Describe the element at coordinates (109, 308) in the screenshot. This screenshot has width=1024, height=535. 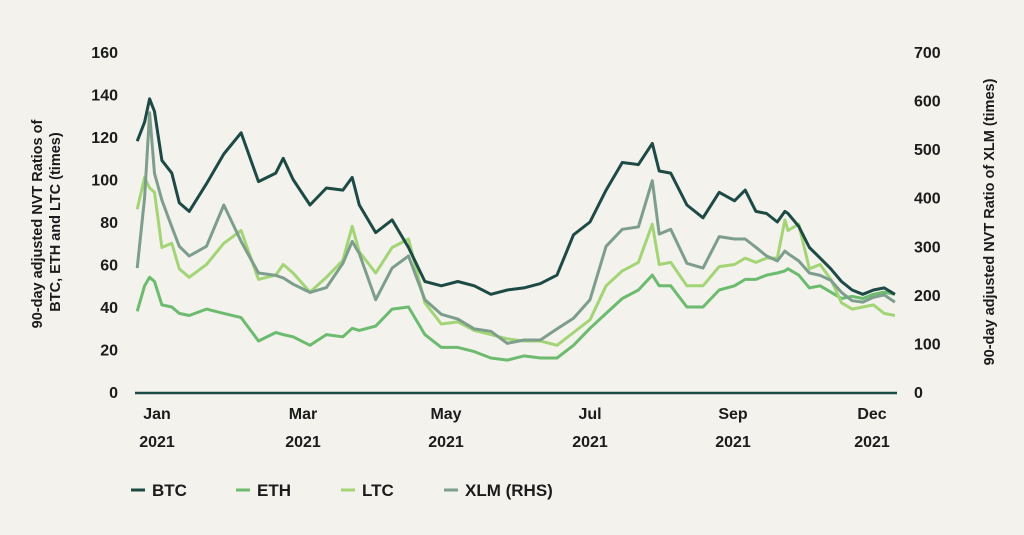
I see `left-y-tick-label: 40` at that location.